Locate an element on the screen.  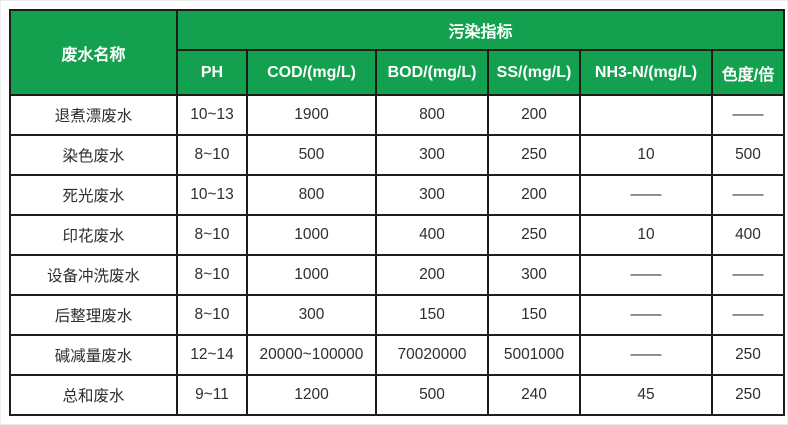
cell-cod: 300 is located at coordinates (311, 315).